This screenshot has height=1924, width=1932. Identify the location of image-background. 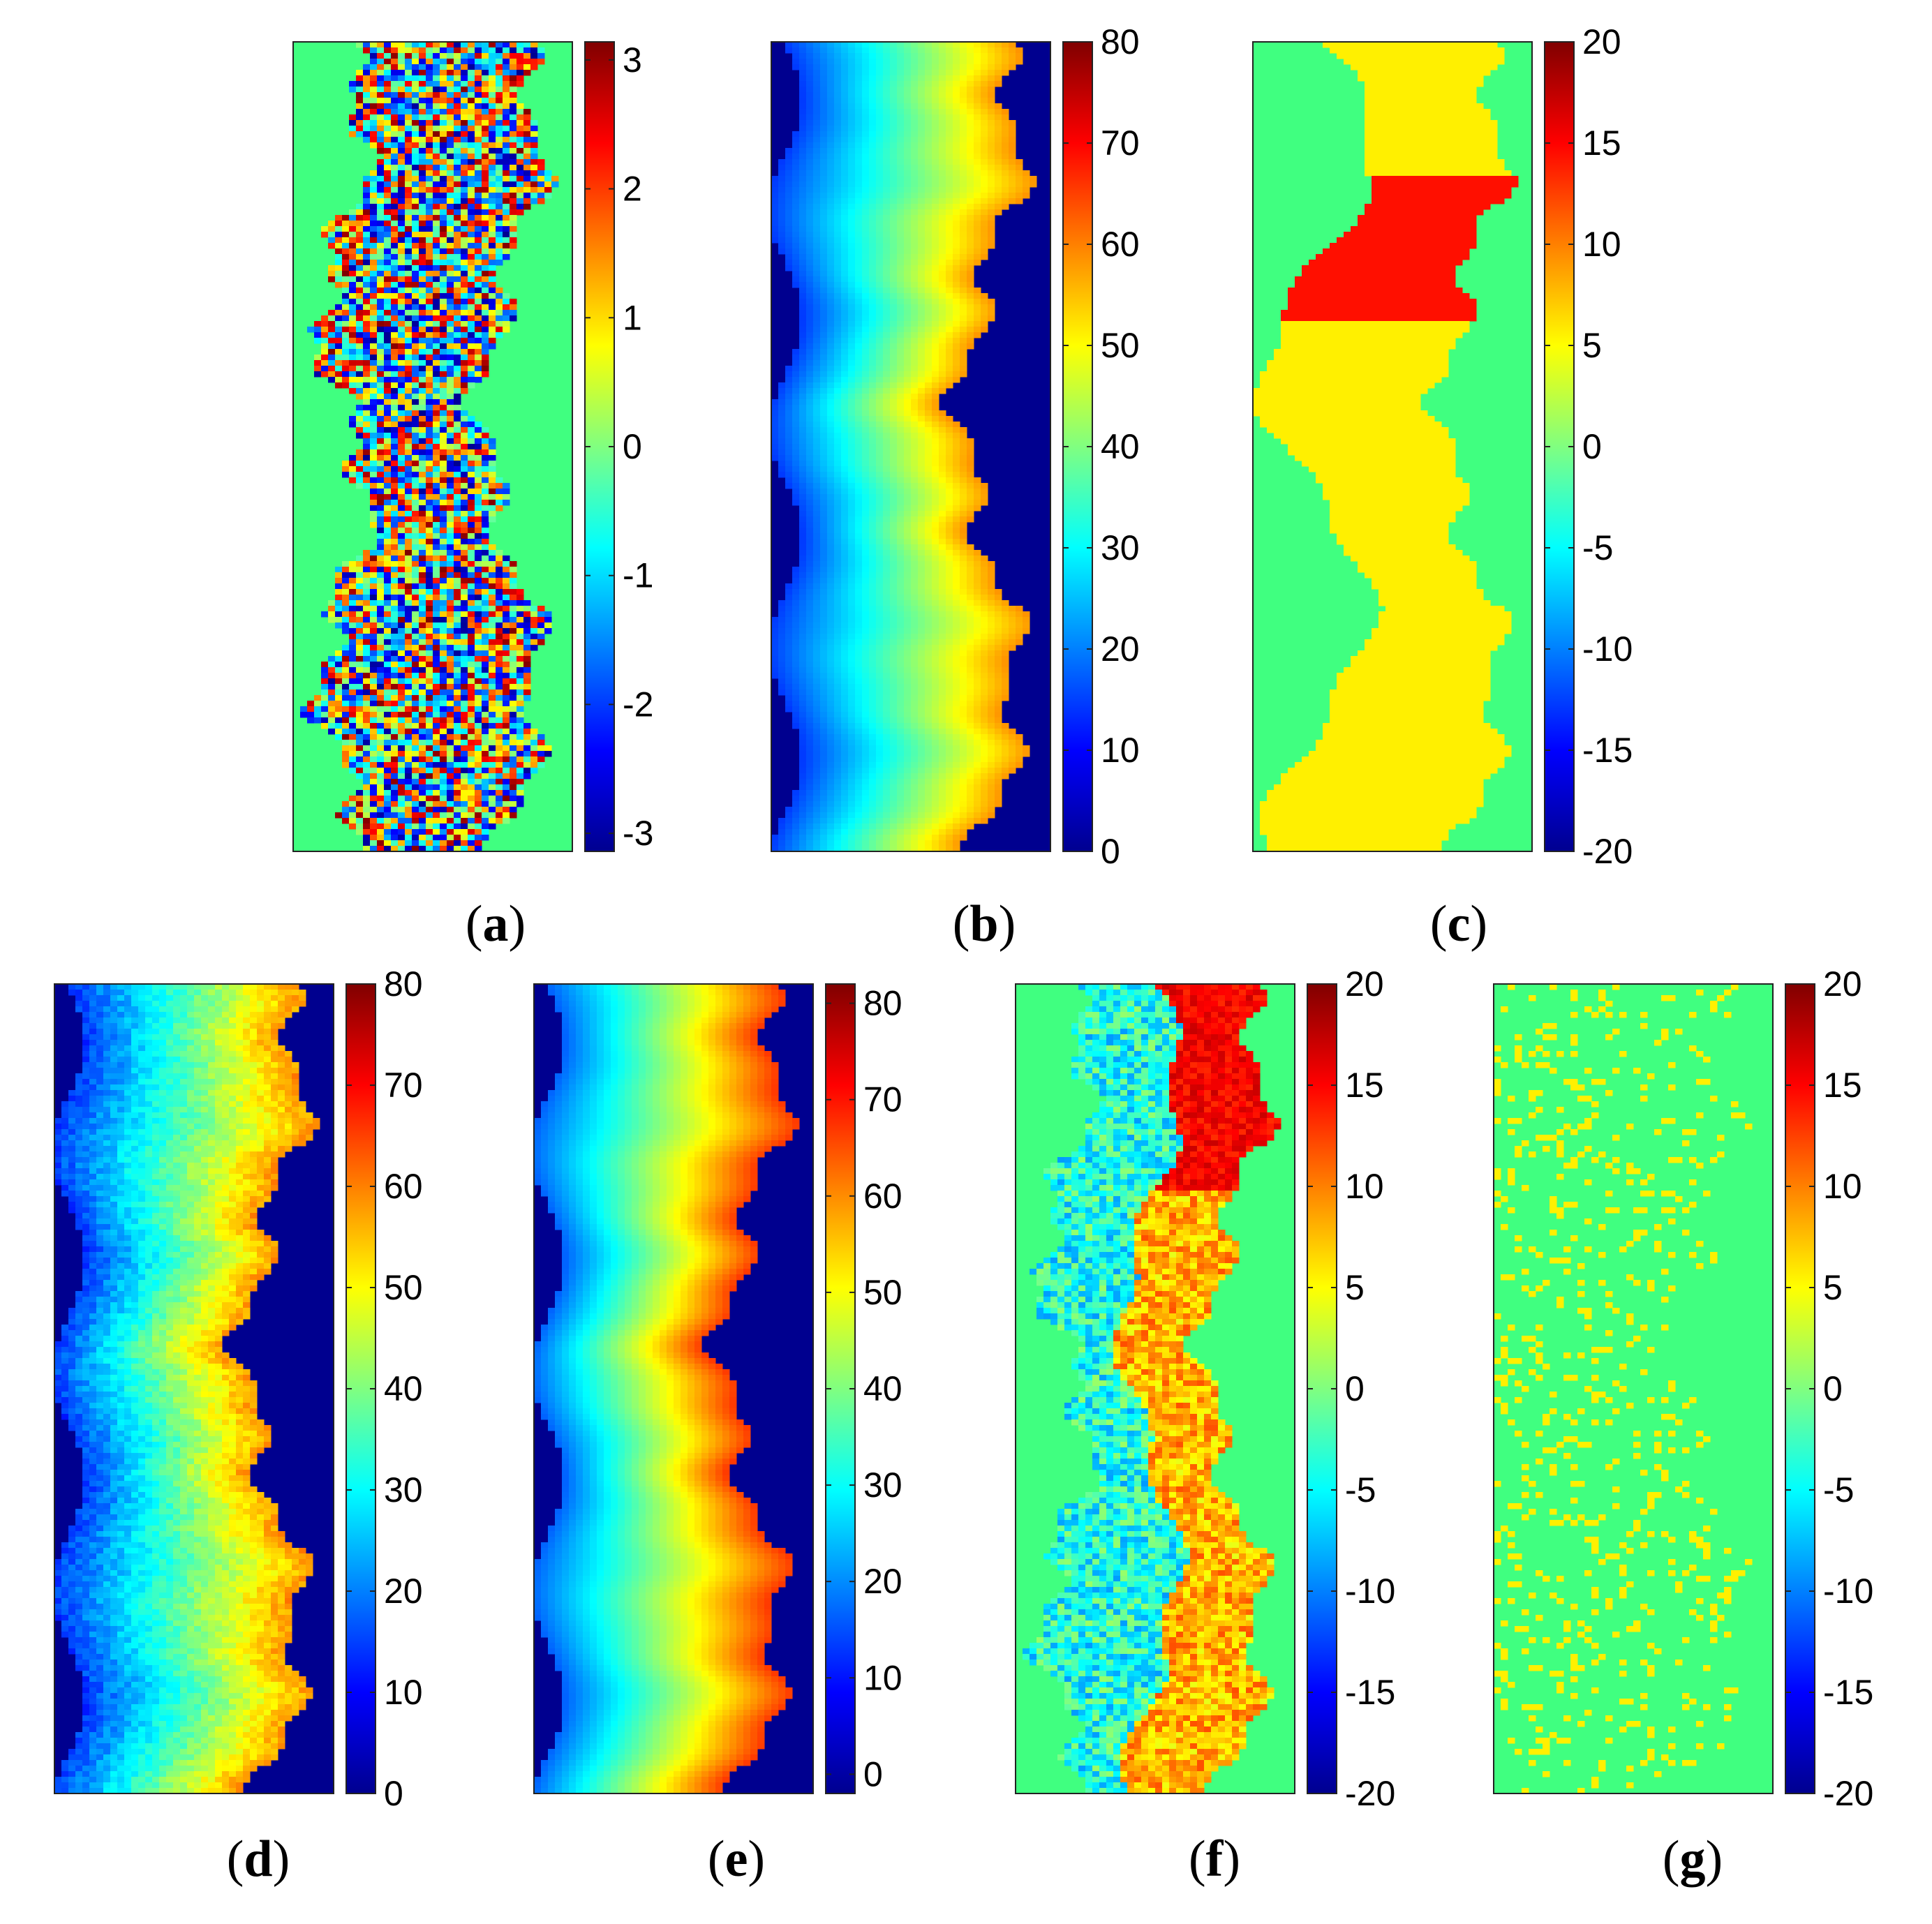
(1633, 1389).